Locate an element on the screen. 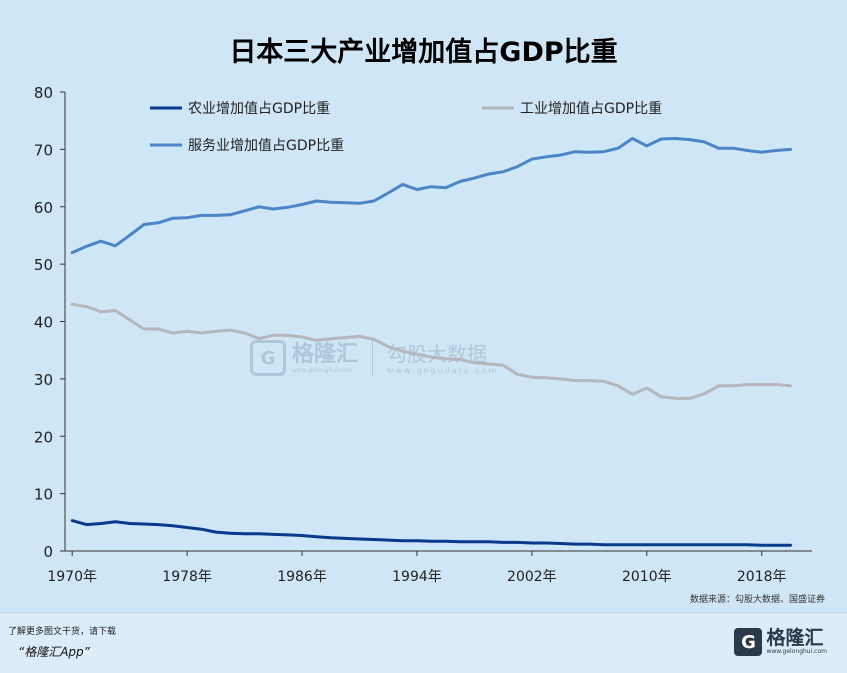  watermark-name: 格隆汇 is located at coordinates (325, 354).